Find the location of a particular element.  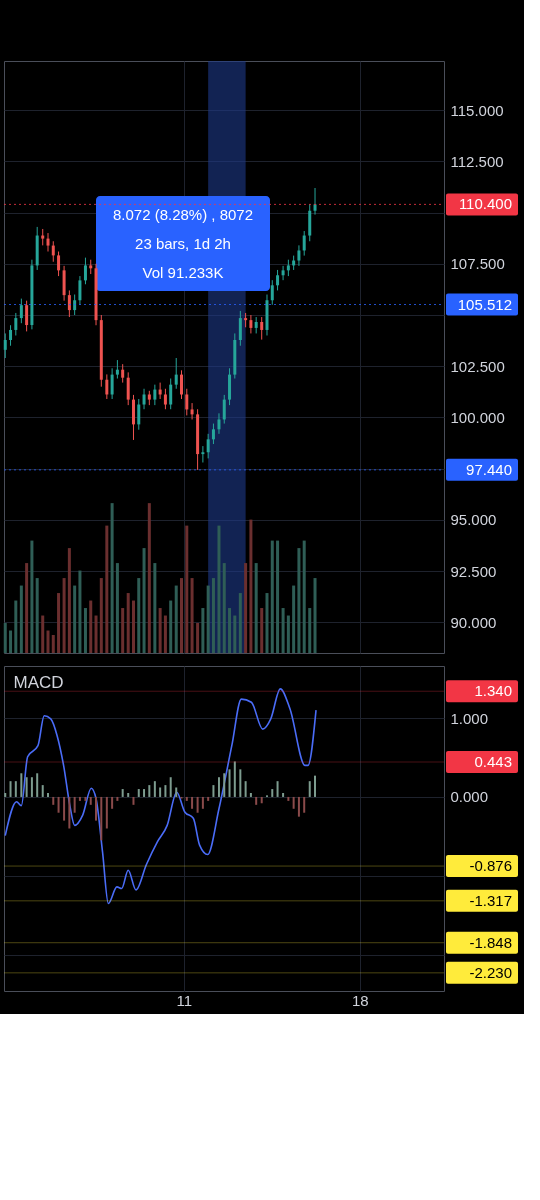

ref-line-label: -1.848 is located at coordinates (490, 942).